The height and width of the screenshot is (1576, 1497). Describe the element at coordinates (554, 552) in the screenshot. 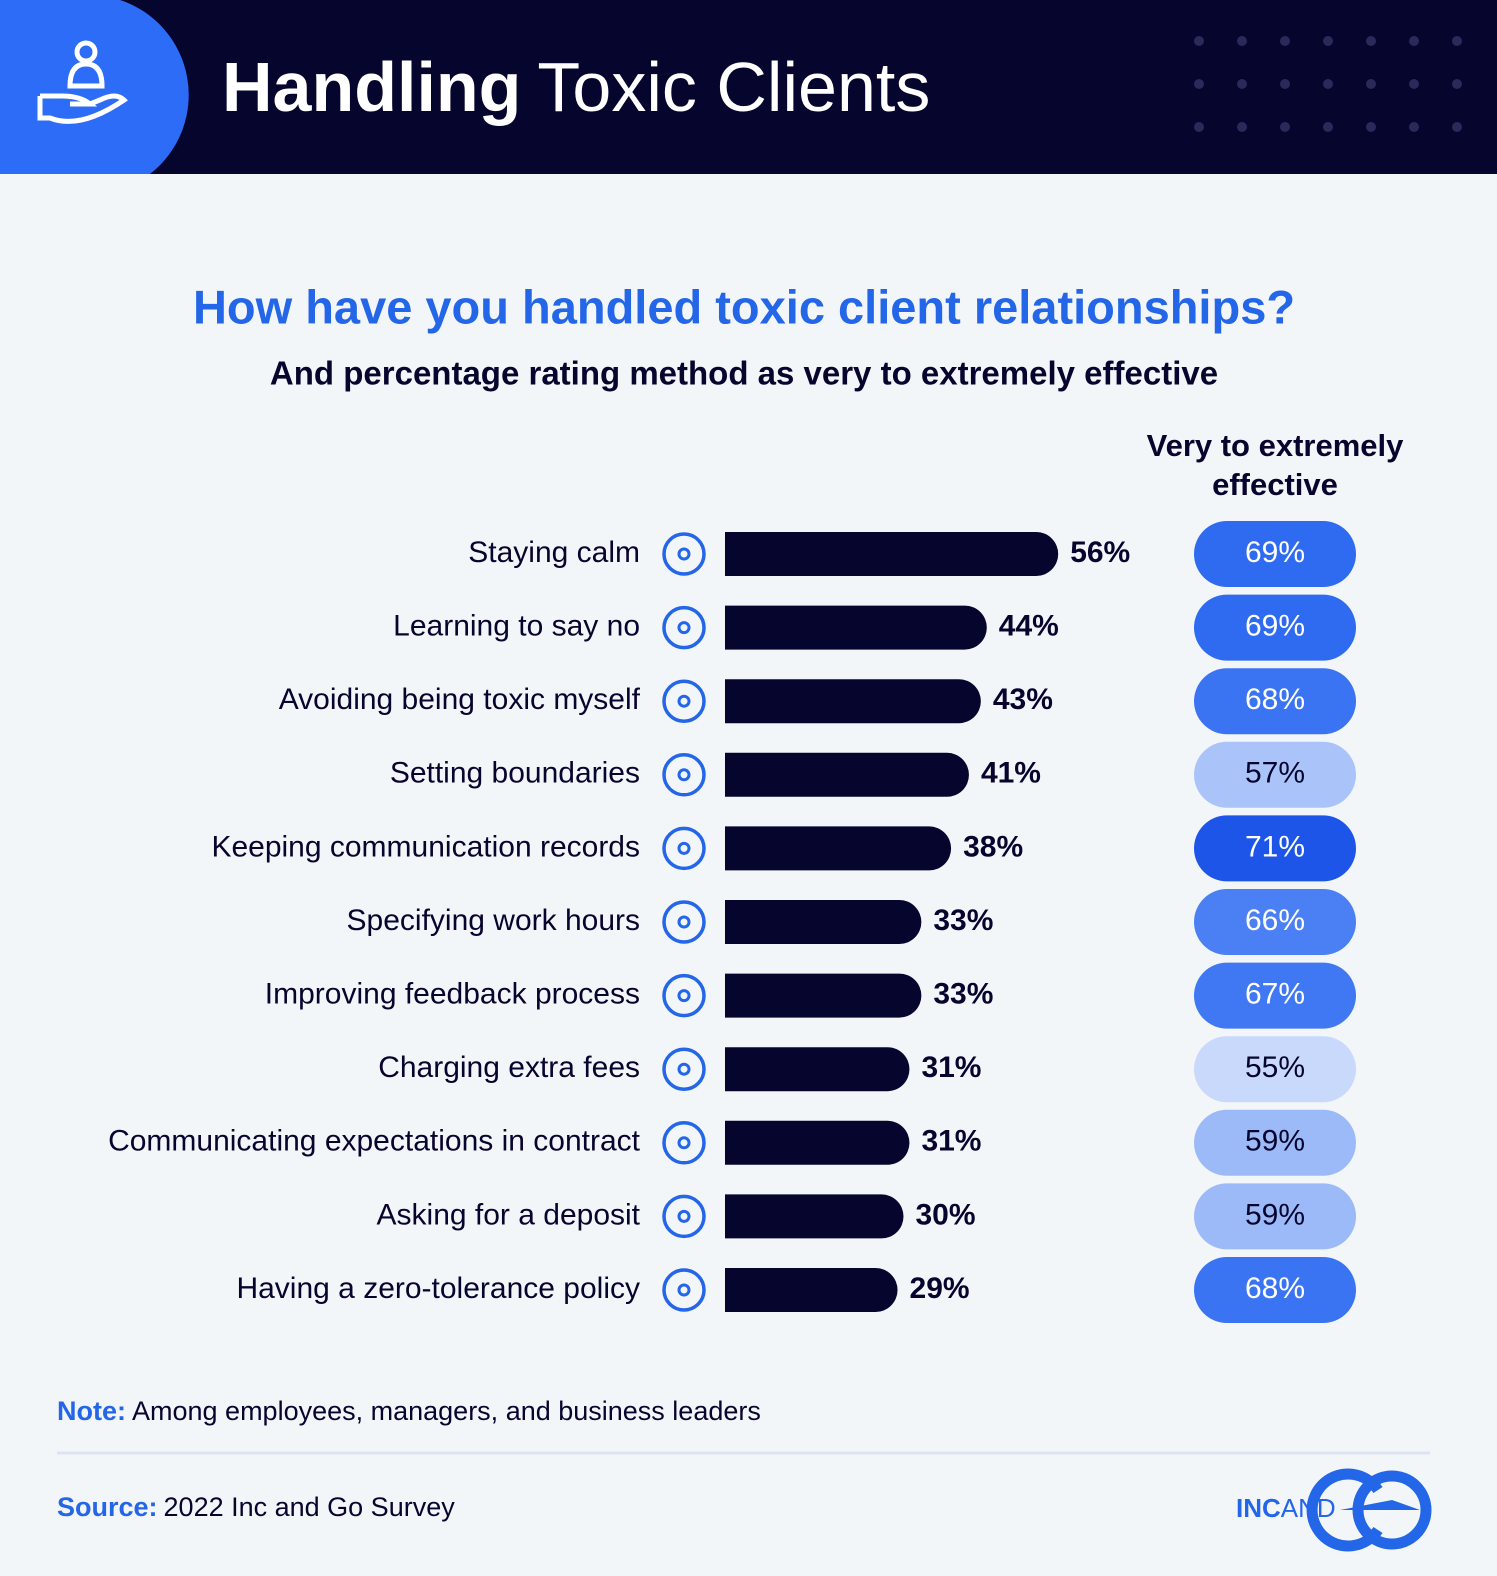

I see `category-label: Staying calm` at that location.